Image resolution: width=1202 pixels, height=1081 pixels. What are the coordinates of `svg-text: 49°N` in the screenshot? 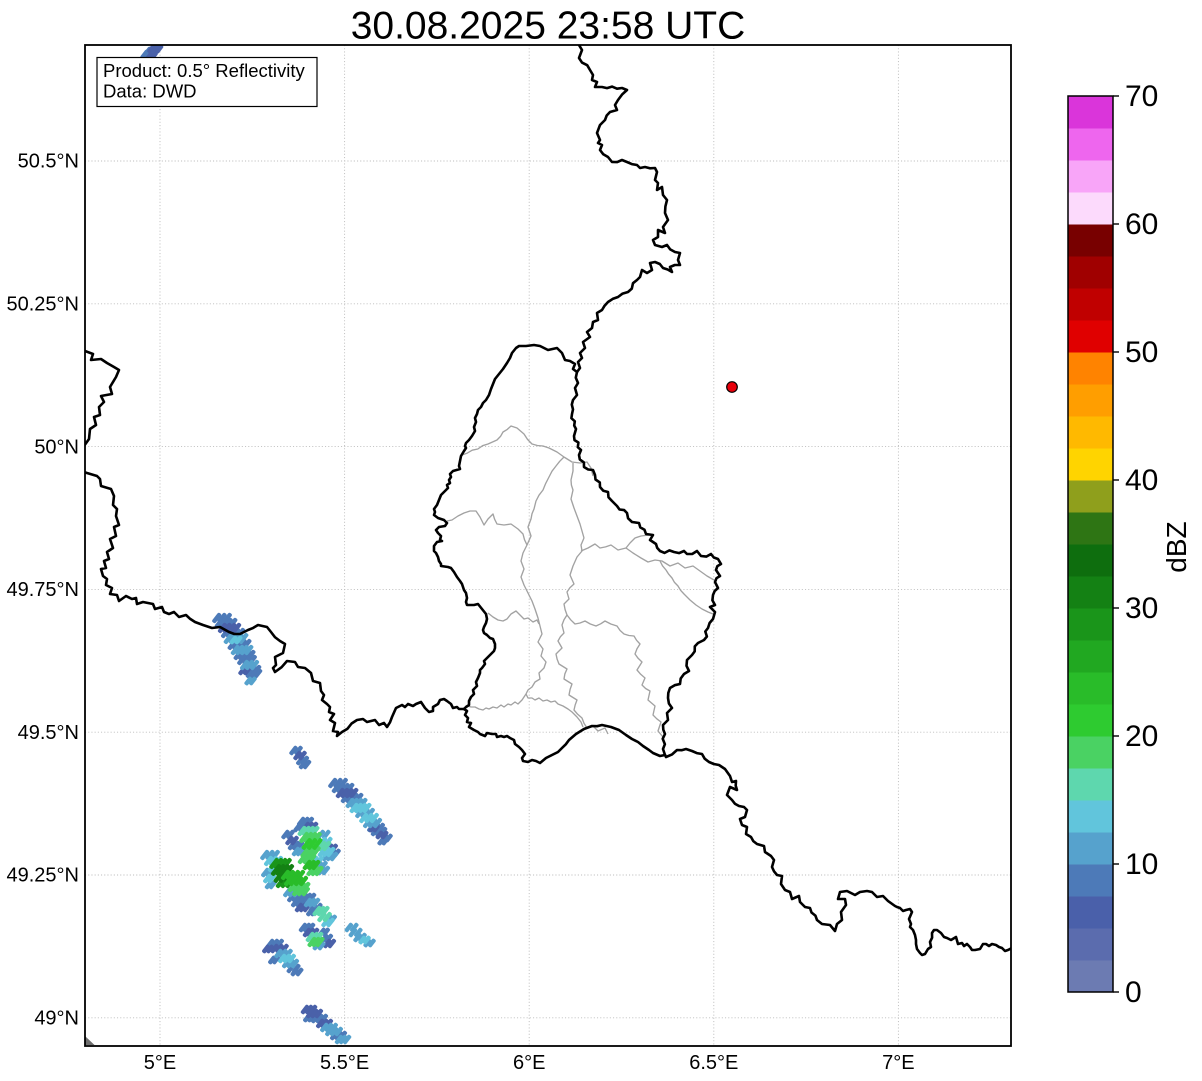 It's located at (56, 1019).